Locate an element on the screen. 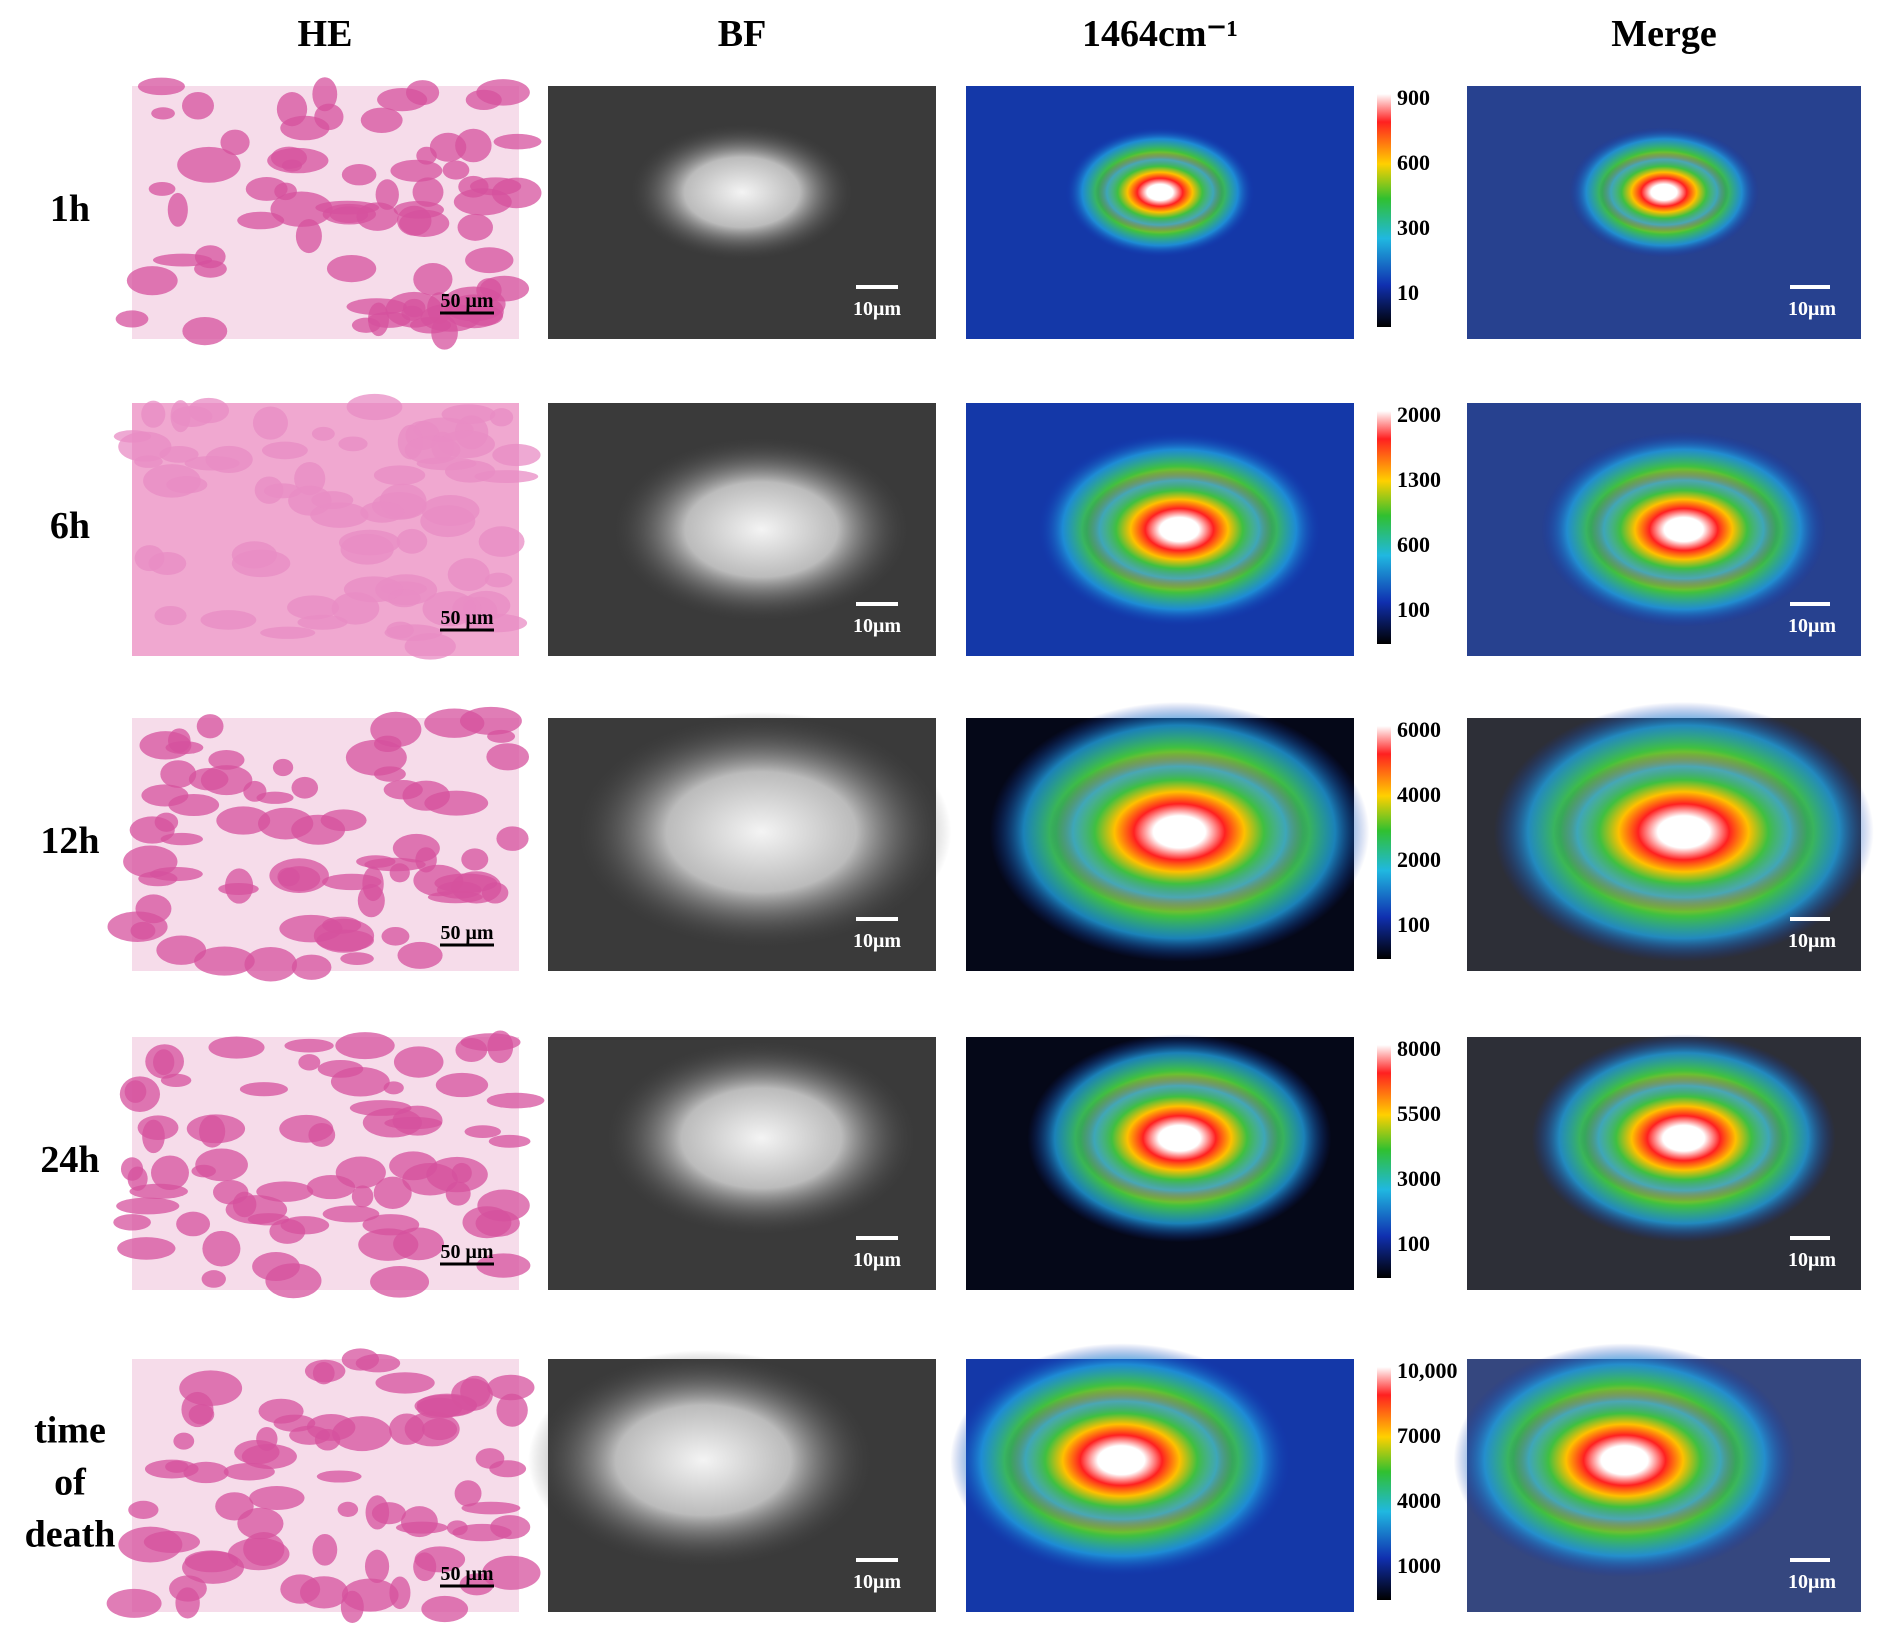 Image resolution: width=1883 pixels, height=1637 pixels. raman-map is located at coordinates (1168, 836).